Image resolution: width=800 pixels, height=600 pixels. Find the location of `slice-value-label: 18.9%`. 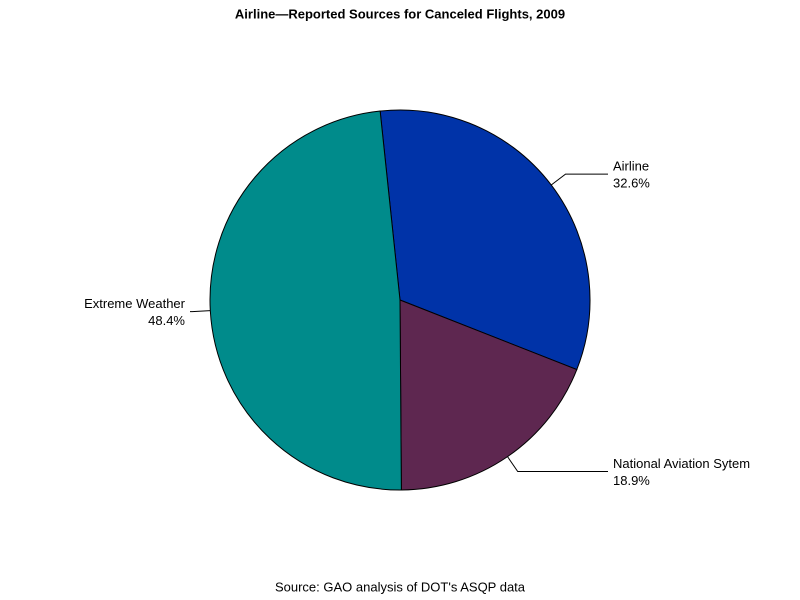

slice-value-label: 18.9% is located at coordinates (631, 480).